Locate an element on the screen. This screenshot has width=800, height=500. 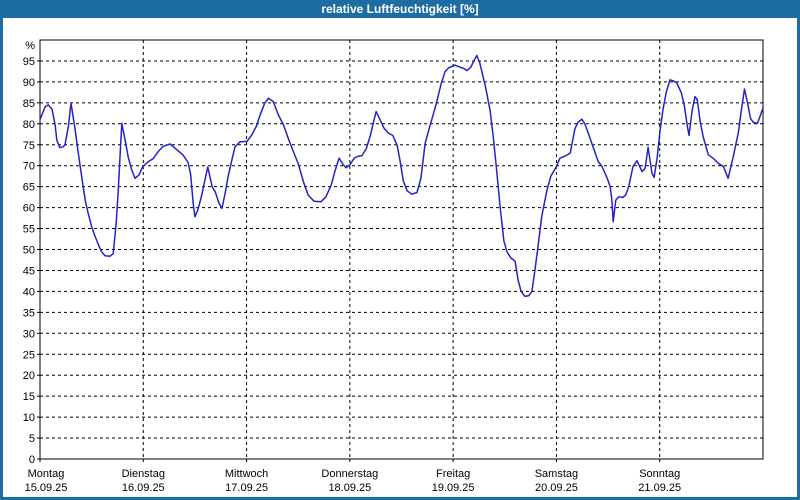
window-frame-bottom is located at coordinates (400, 498).